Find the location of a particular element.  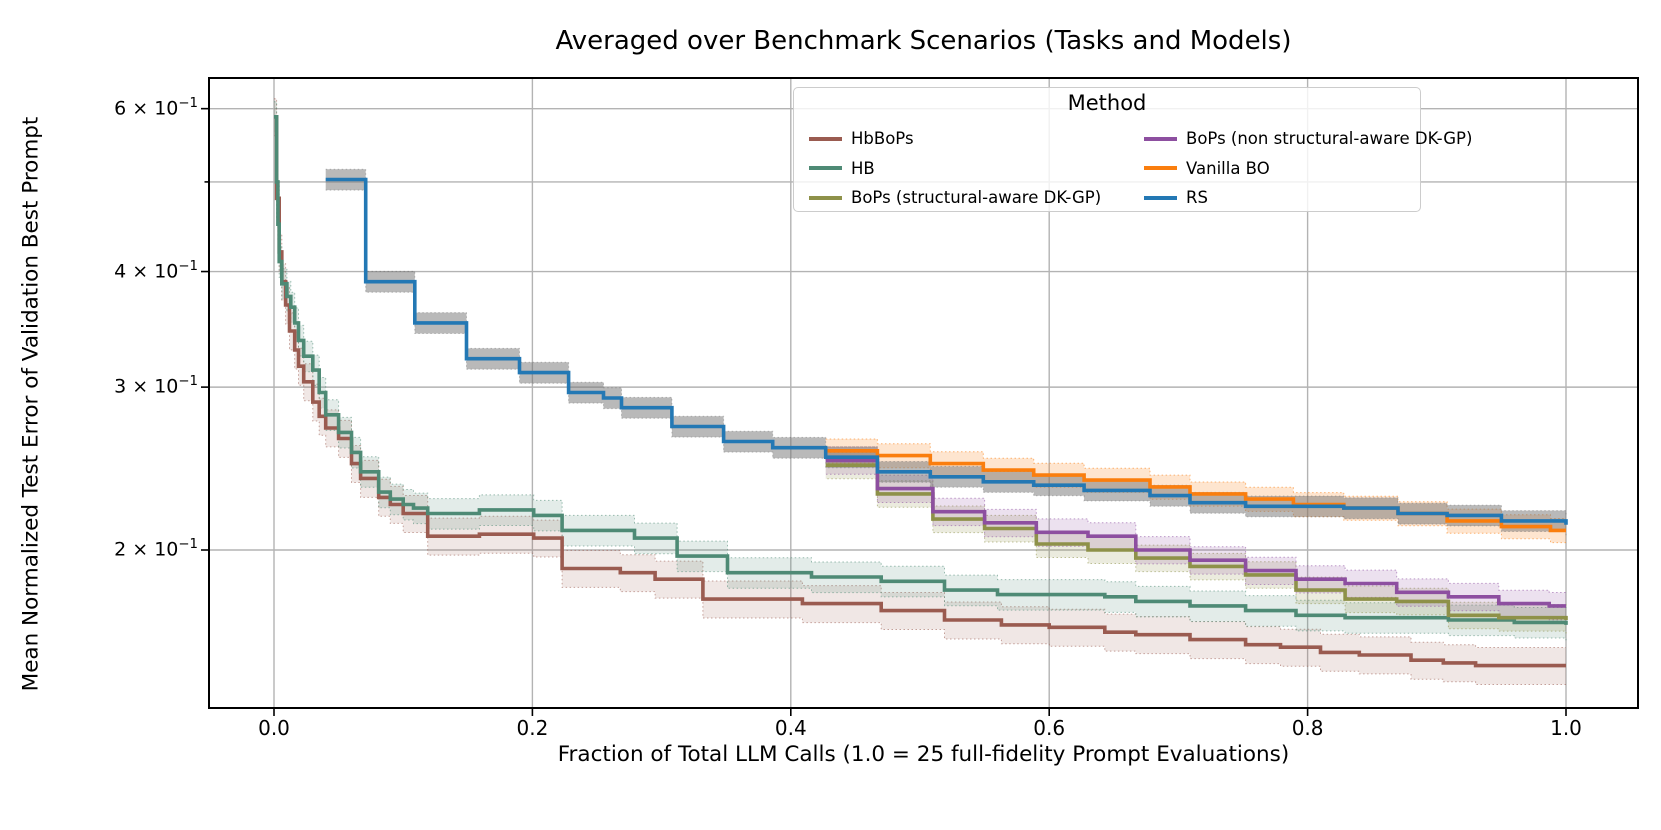

legend-item-label: Vanilla BO is located at coordinates (1228, 168).